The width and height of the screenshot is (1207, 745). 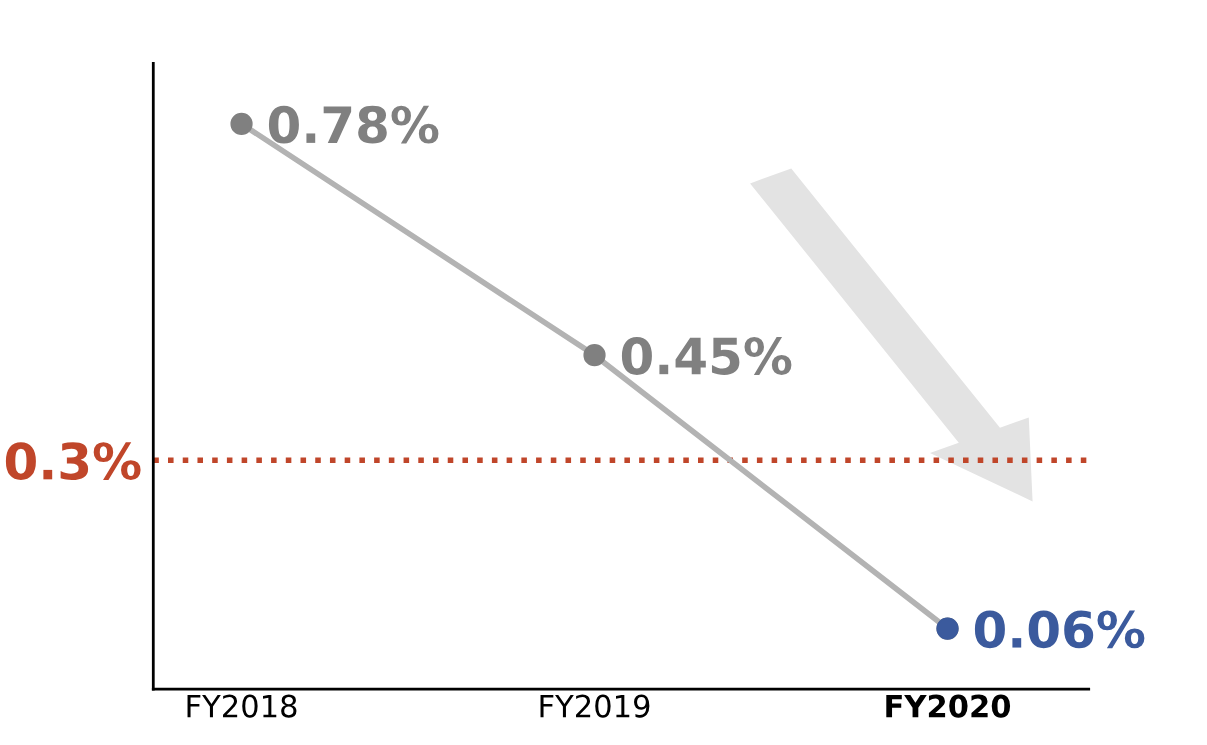 What do you see at coordinates (242, 706) in the screenshot?
I see `x-tick-label: FY2018` at bounding box center [242, 706].